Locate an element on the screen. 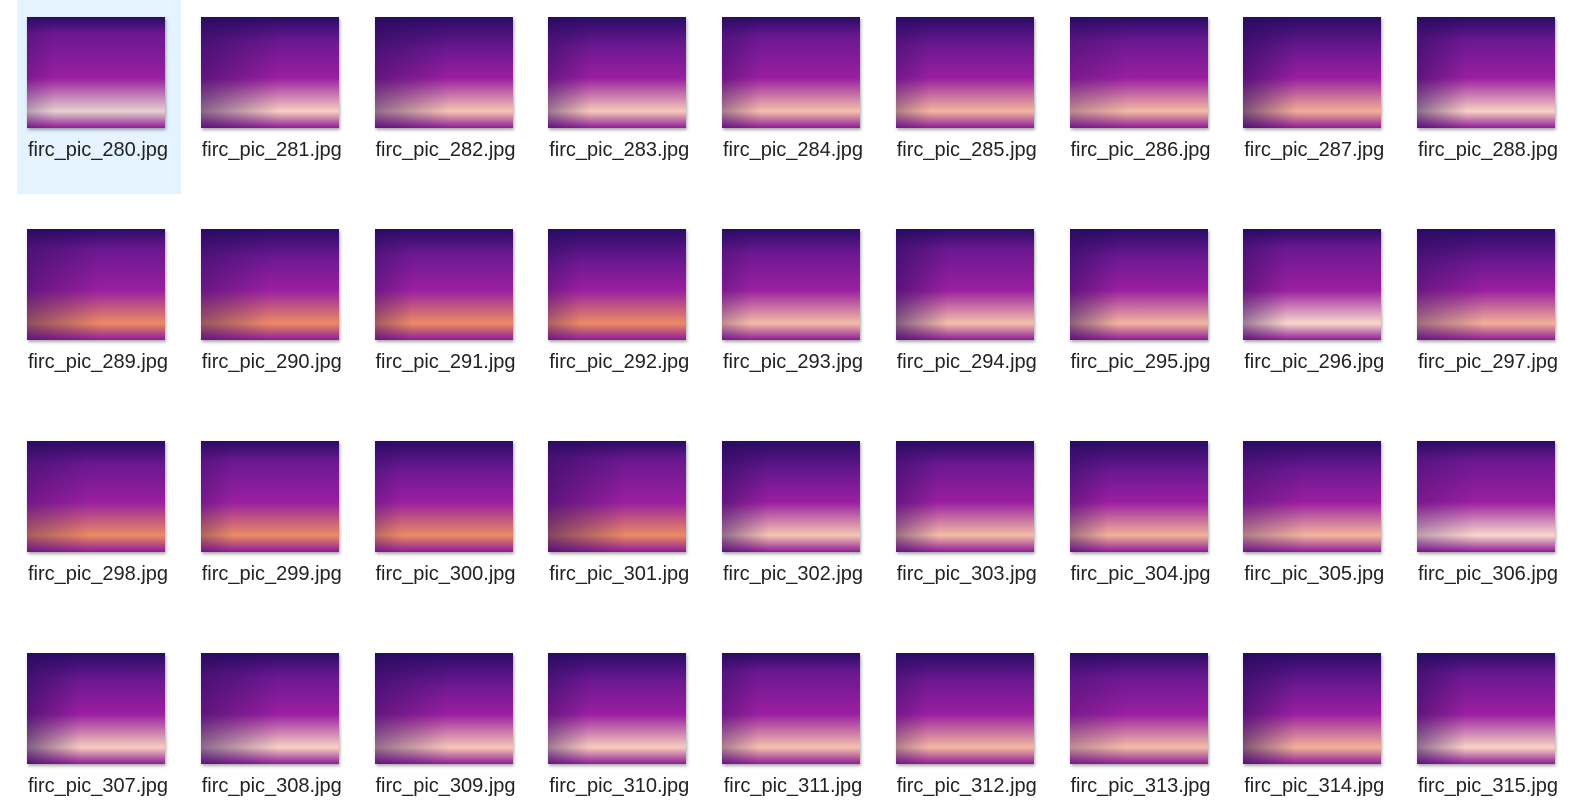 This screenshot has width=1570, height=802. file-item: firc_pic_284.jpg is located at coordinates (794, 97).